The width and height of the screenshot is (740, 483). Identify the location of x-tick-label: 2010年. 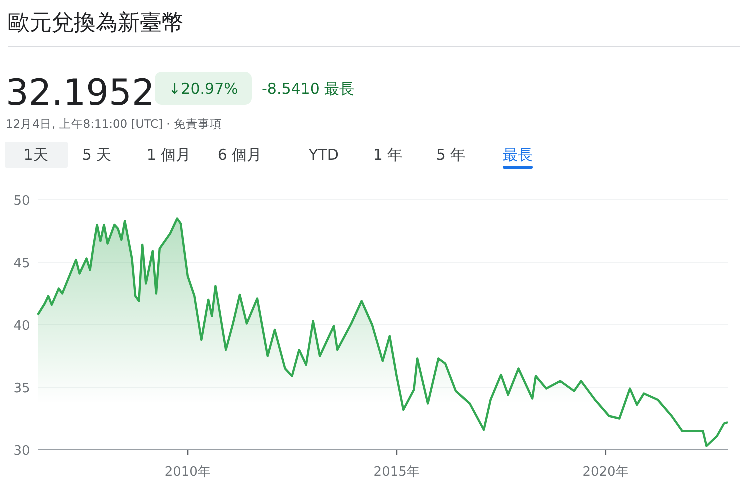
(187, 472).